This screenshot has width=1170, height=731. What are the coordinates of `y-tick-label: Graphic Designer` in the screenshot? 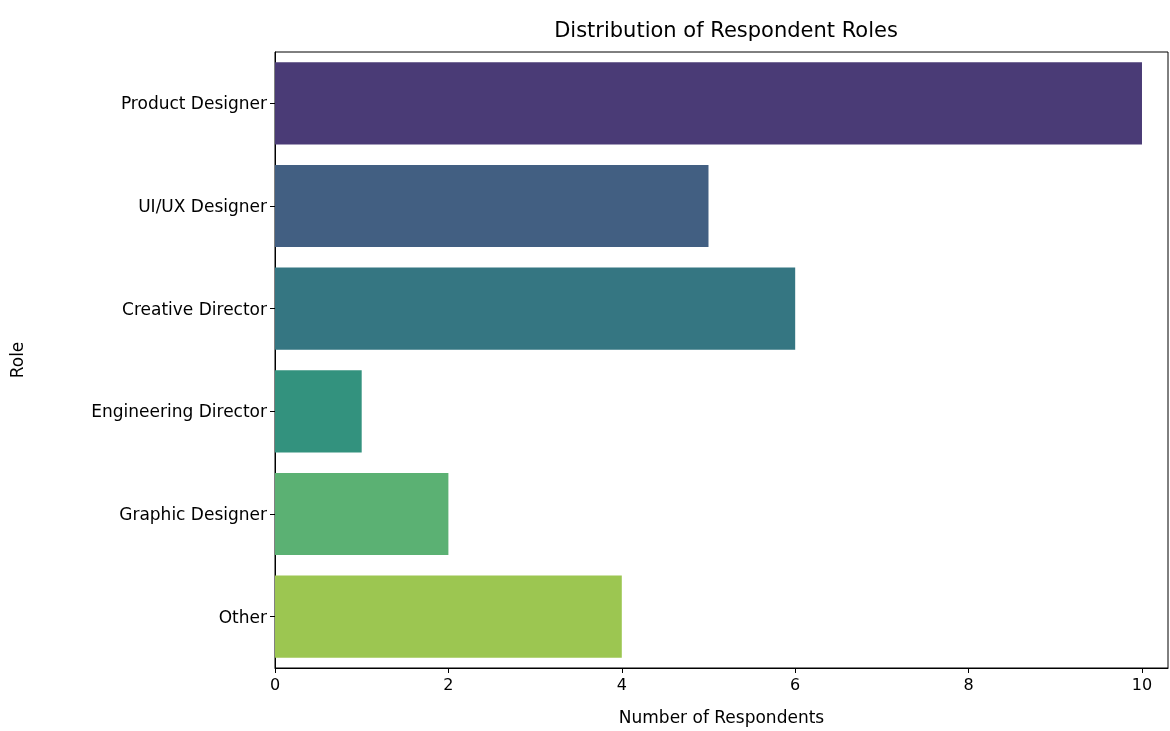 It's located at (193, 514).